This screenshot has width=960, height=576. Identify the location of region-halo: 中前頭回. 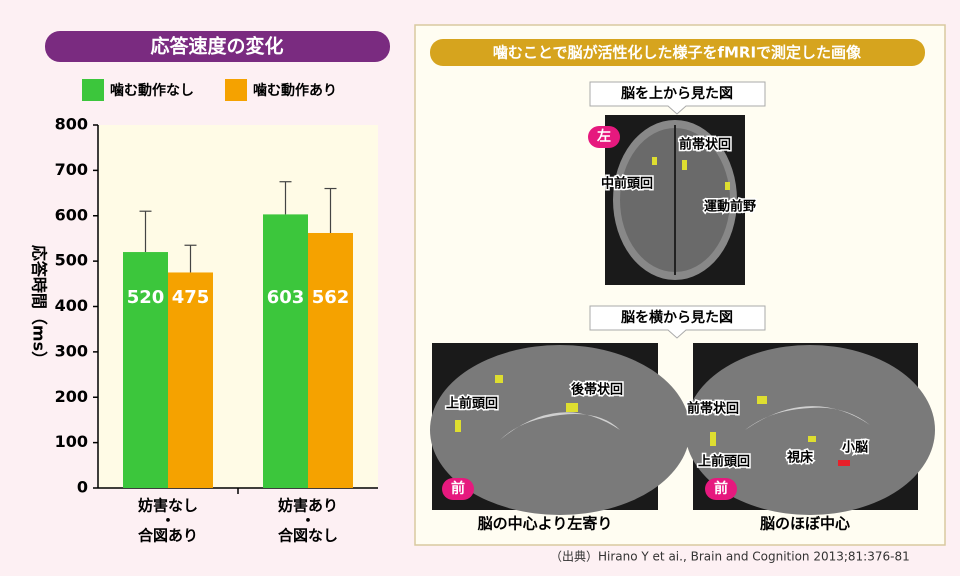
(627, 184).